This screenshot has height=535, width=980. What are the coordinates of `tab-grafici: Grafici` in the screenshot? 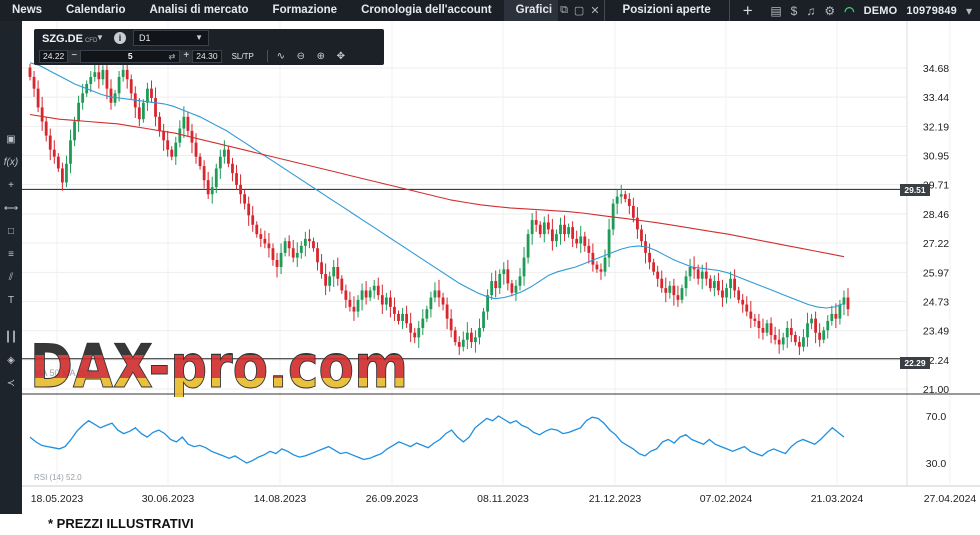 It's located at (531, 10).